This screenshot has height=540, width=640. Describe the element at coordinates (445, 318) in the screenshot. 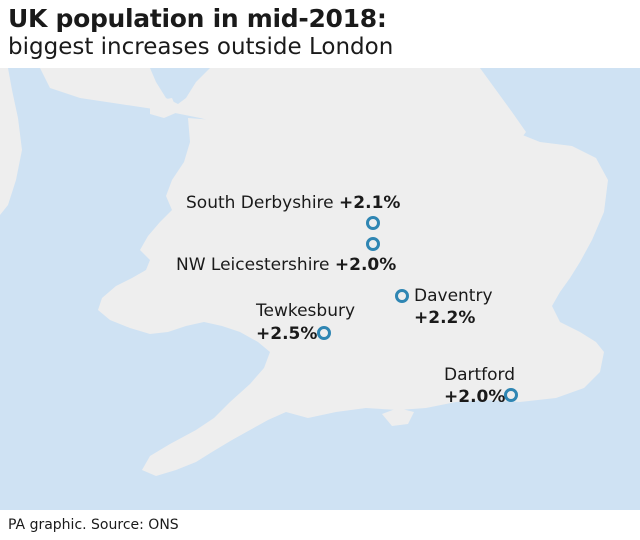

I see `label-daventry-change: +2.2%` at that location.